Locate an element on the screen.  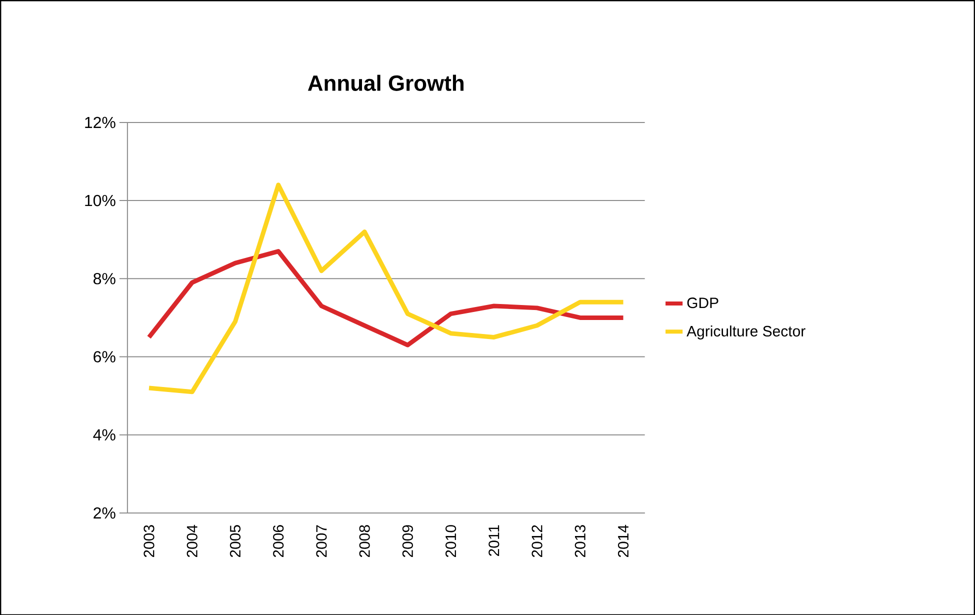
y-tick-label: 8% is located at coordinates (105, 278).